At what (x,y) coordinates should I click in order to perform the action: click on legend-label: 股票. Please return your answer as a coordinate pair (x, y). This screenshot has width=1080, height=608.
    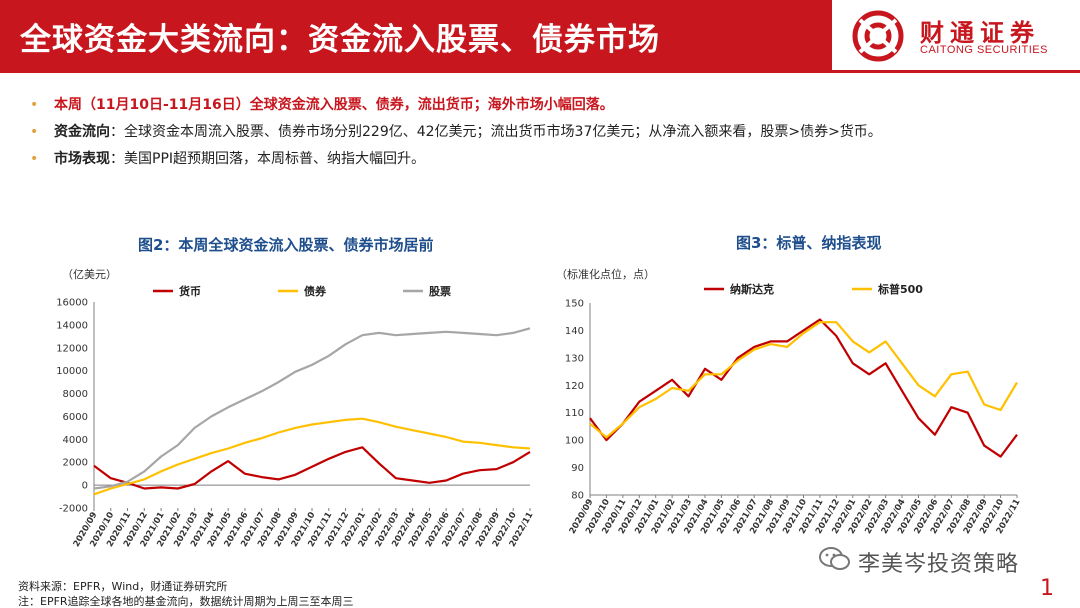
    Looking at the image, I should click on (440, 291).